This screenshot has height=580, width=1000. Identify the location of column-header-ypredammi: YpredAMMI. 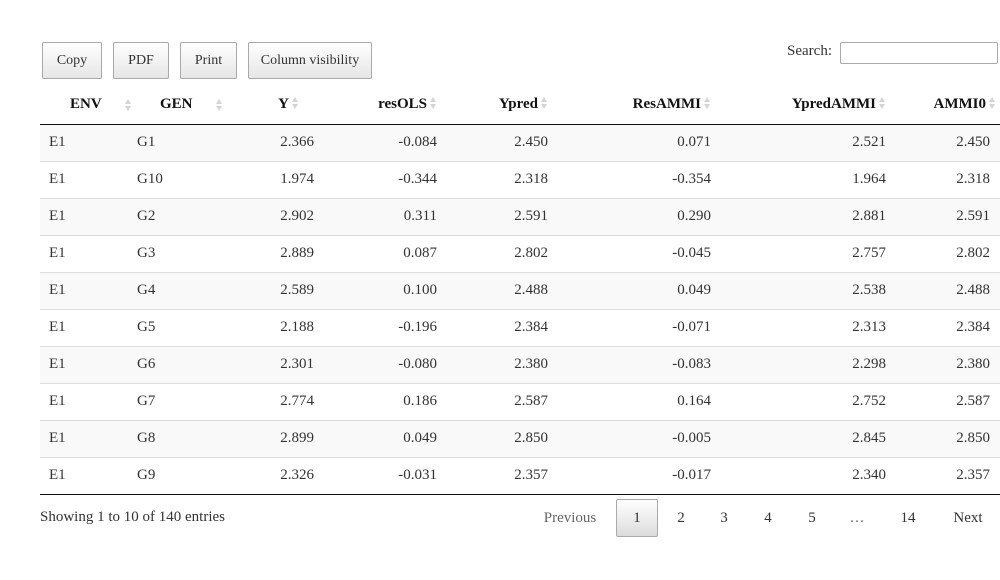
(798, 105).